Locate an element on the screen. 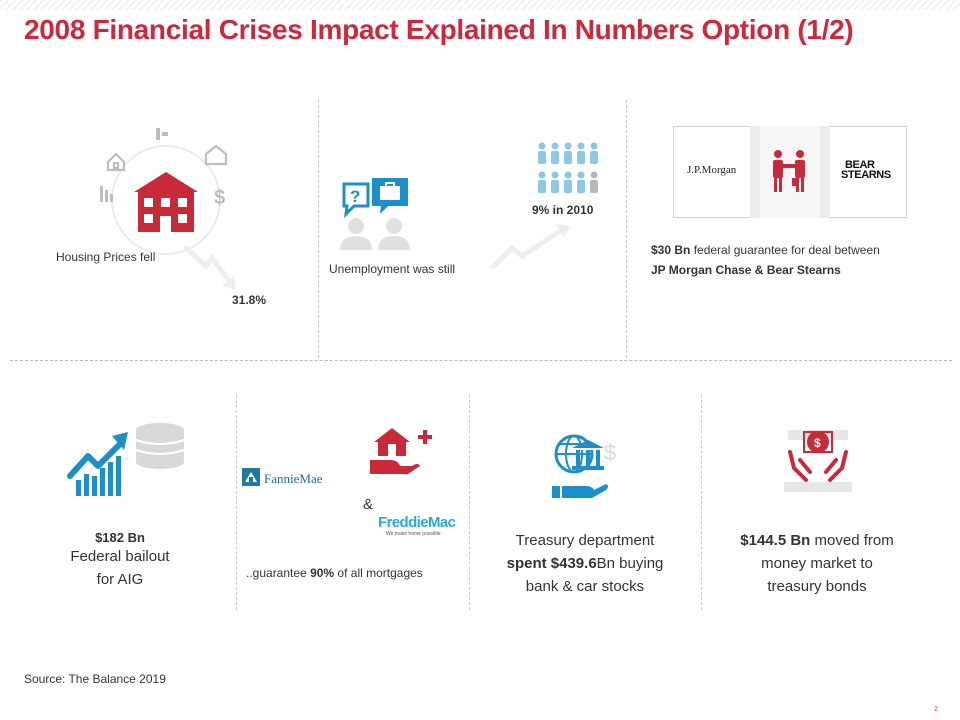 The image size is (960, 720). growth-chart-icon is located at coordinates (126, 459).